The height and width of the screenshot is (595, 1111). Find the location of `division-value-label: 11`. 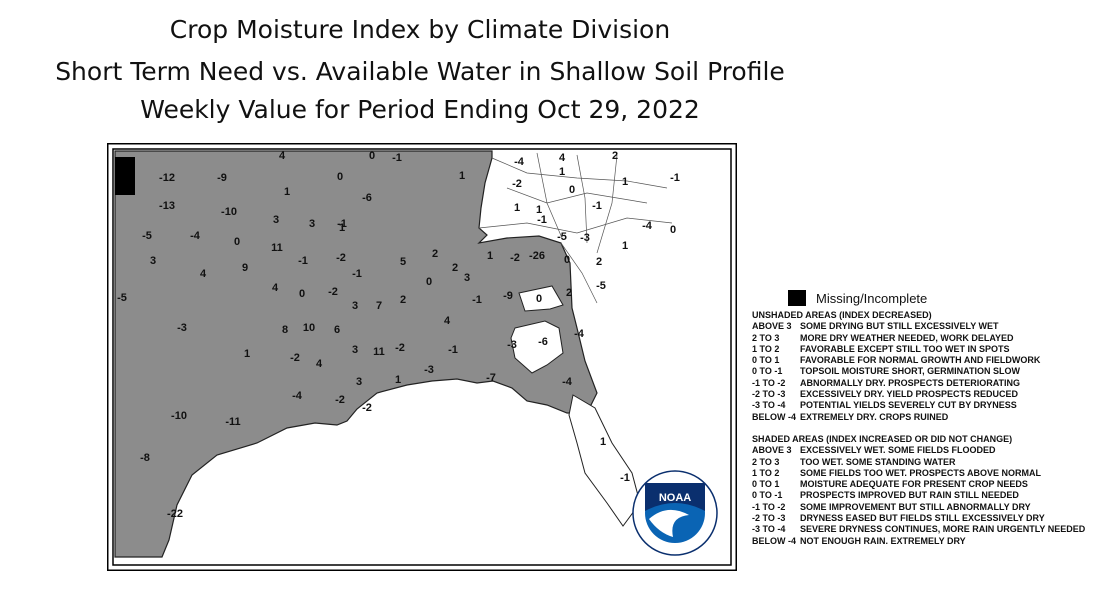

division-value-label: 11 is located at coordinates (277, 248).